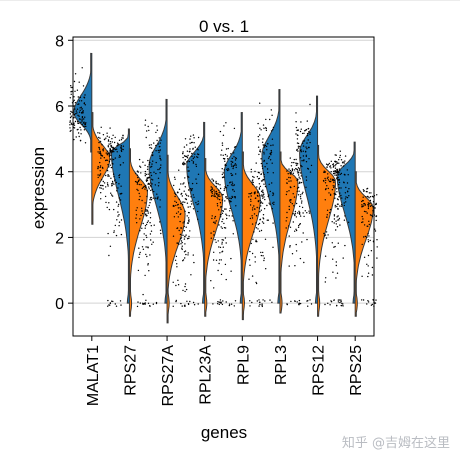 The height and width of the screenshot is (459, 460). Describe the element at coordinates (196, 212) in the screenshot. I see `violin-left-RPL23A` at that location.